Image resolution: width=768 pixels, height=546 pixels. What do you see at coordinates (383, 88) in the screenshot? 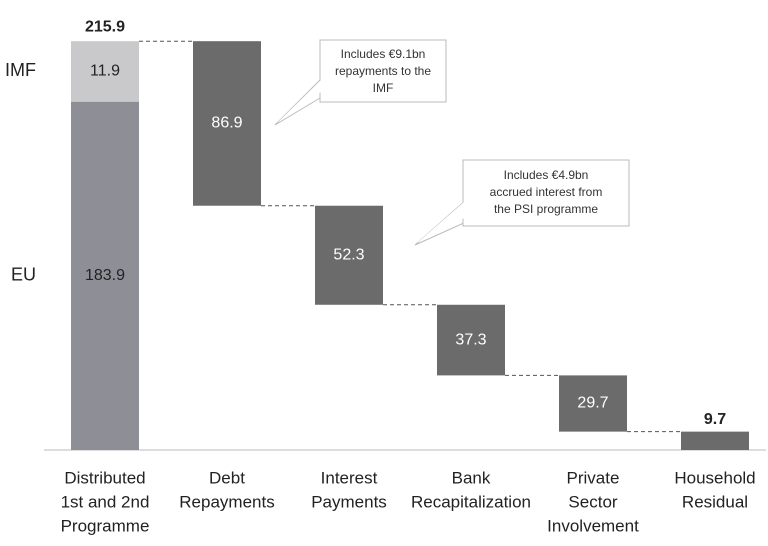
I see `annotation-text: IMF` at bounding box center [383, 88].